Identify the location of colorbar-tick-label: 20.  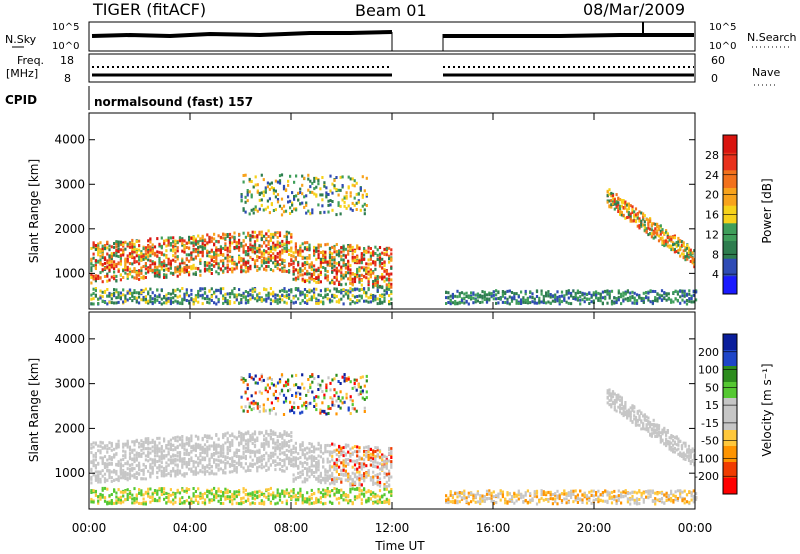
(712, 195).